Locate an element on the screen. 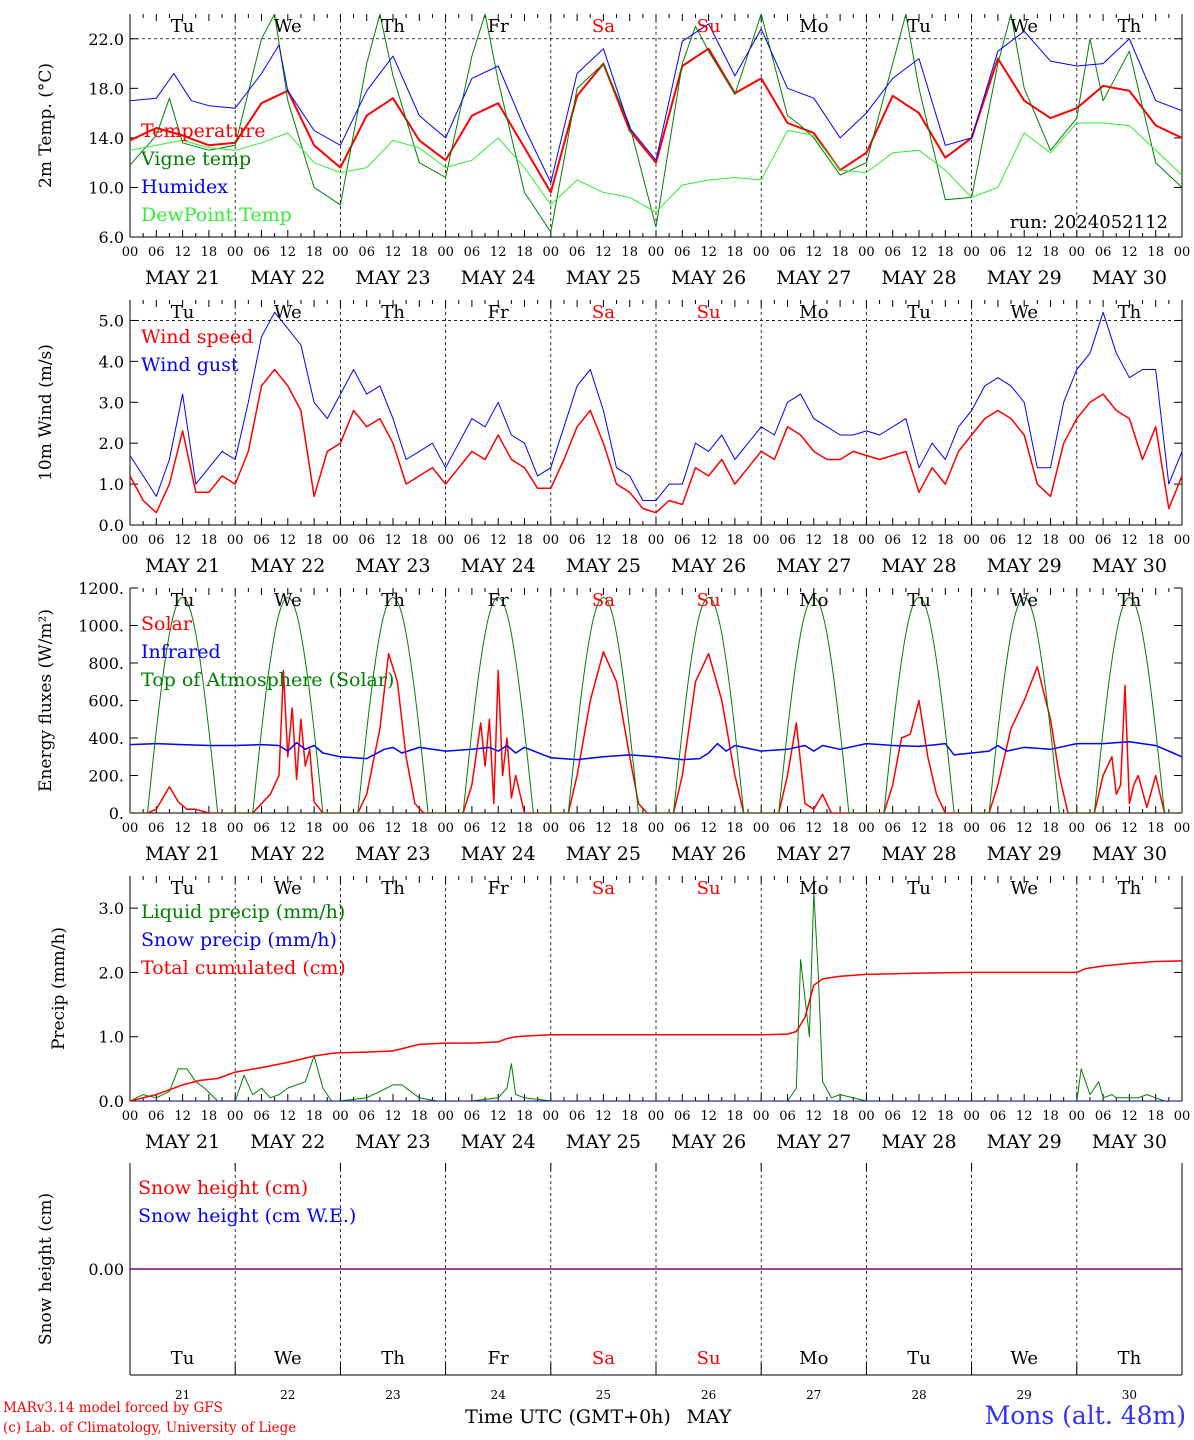 This screenshot has width=1194, height=1440. y-tick-label: 0. is located at coordinates (116, 813).